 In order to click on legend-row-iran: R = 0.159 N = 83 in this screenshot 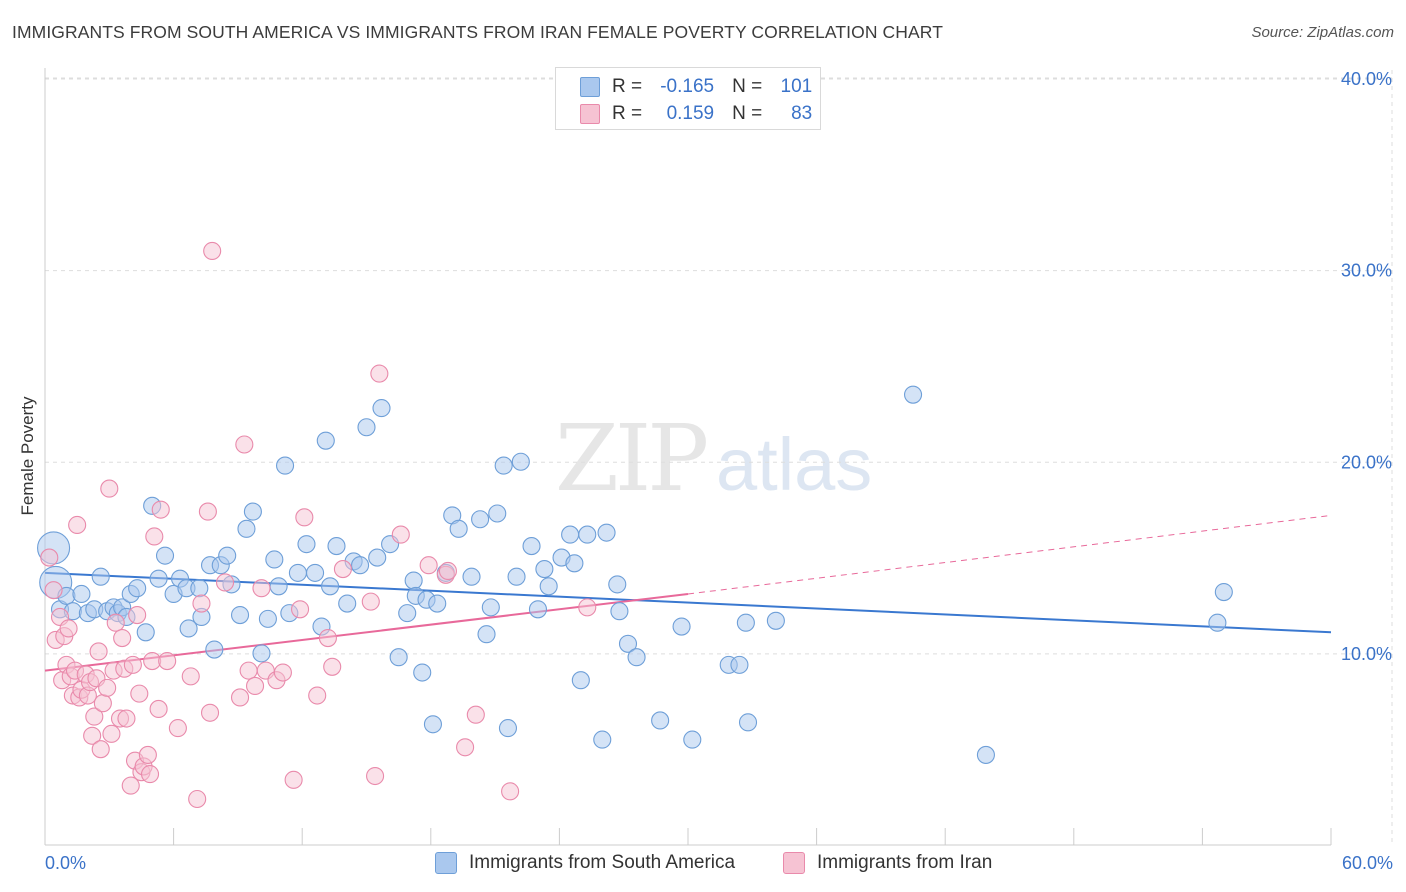, I will do `click(696, 114)`.